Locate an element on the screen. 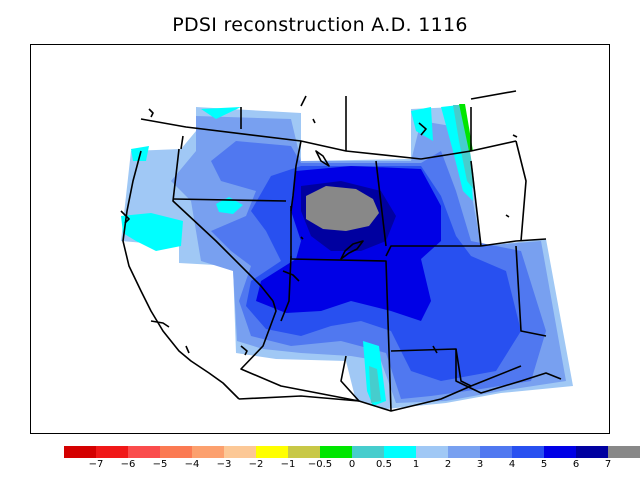 The width and height of the screenshot is (640, 480). border-az-ca is located at coordinates (300, 351).